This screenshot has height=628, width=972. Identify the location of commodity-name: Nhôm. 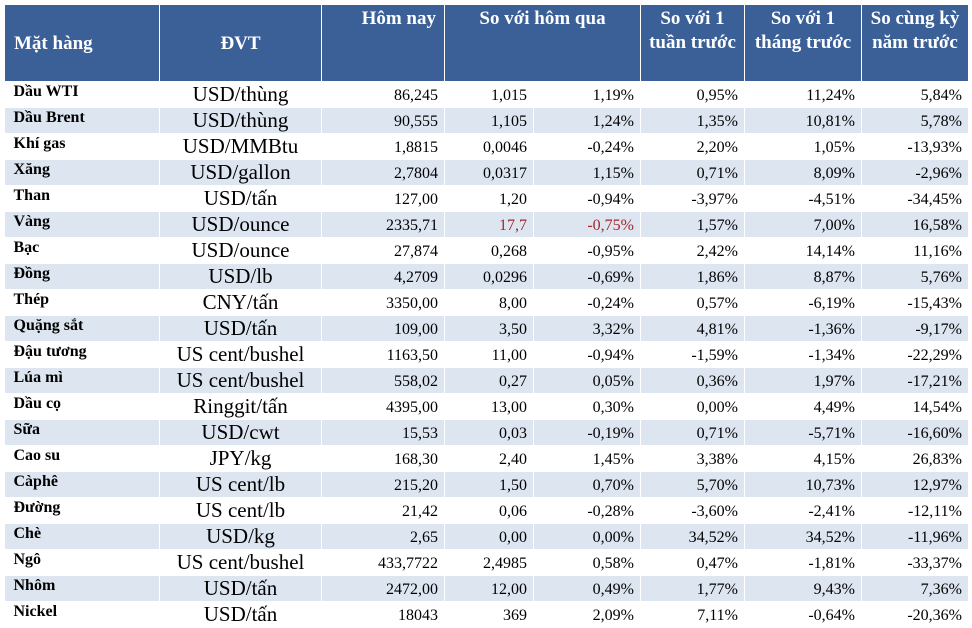
(82, 588).